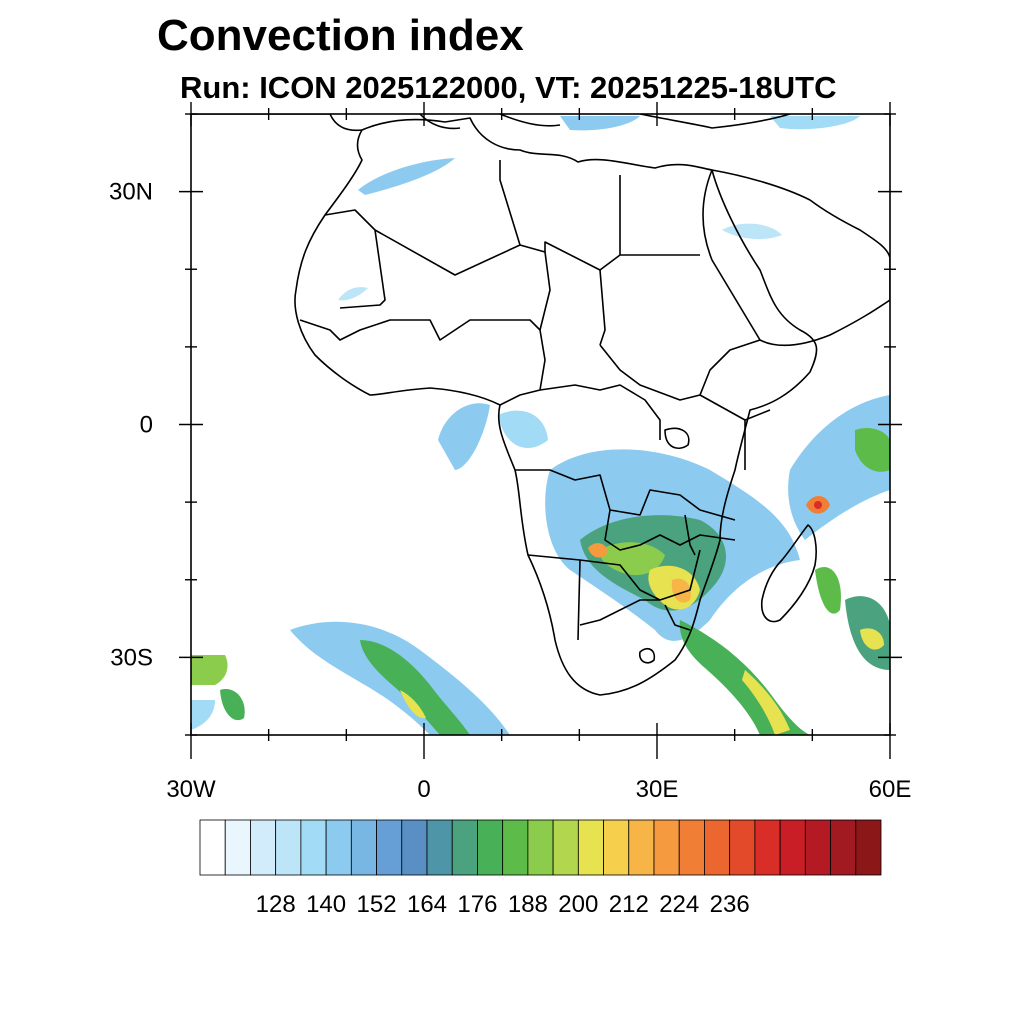 This screenshot has height=1024, width=1024. What do you see at coordinates (872, 639) in the screenshot?
I see `convection-blob-far-southeast-core` at bounding box center [872, 639].